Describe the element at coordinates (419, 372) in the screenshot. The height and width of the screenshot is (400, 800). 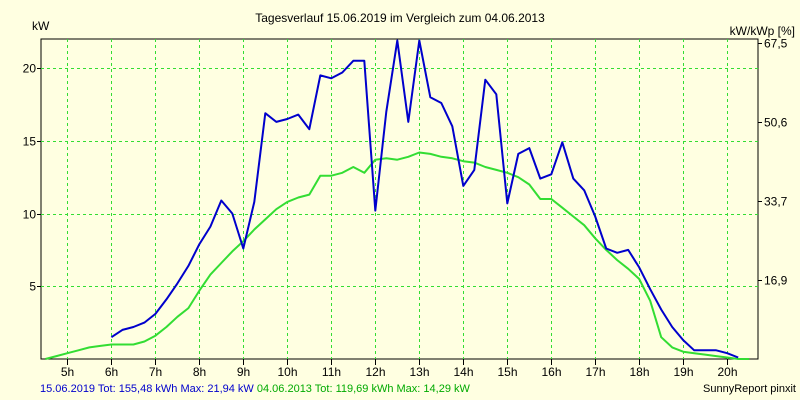
I see `x-tick-label: 13h` at that location.